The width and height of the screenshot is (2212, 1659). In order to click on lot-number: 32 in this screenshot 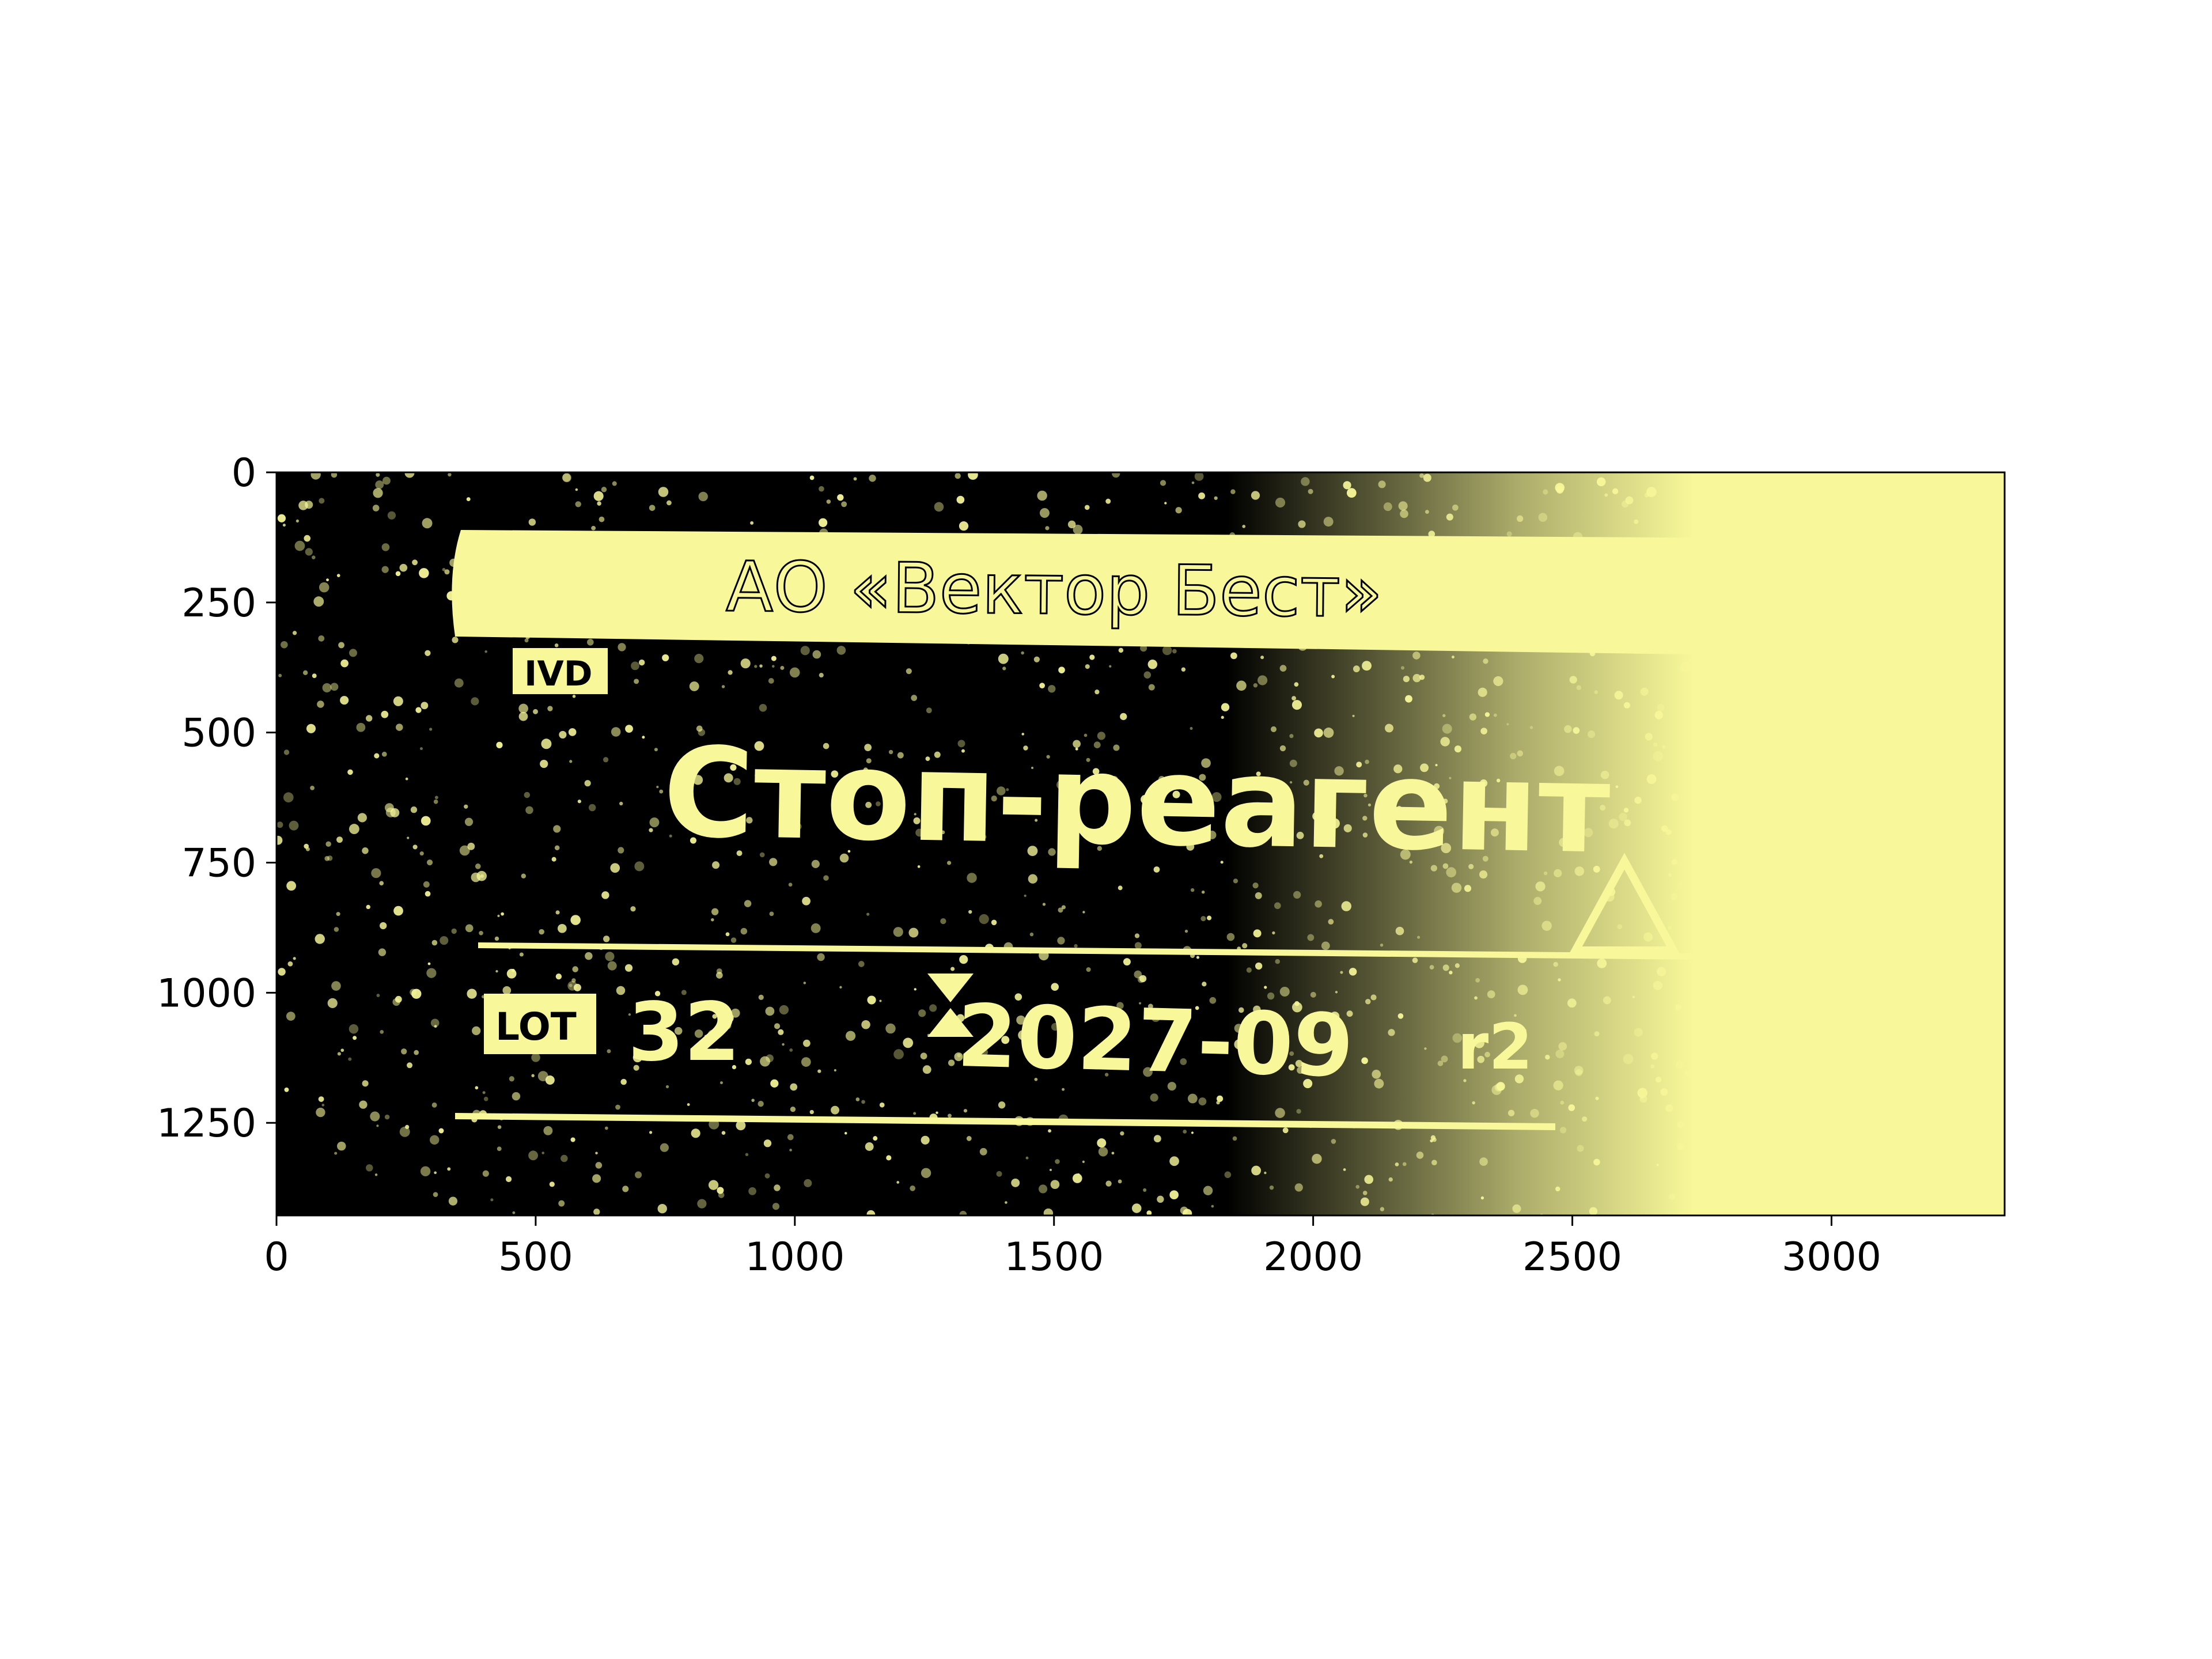, I will do `click(684, 1033)`.